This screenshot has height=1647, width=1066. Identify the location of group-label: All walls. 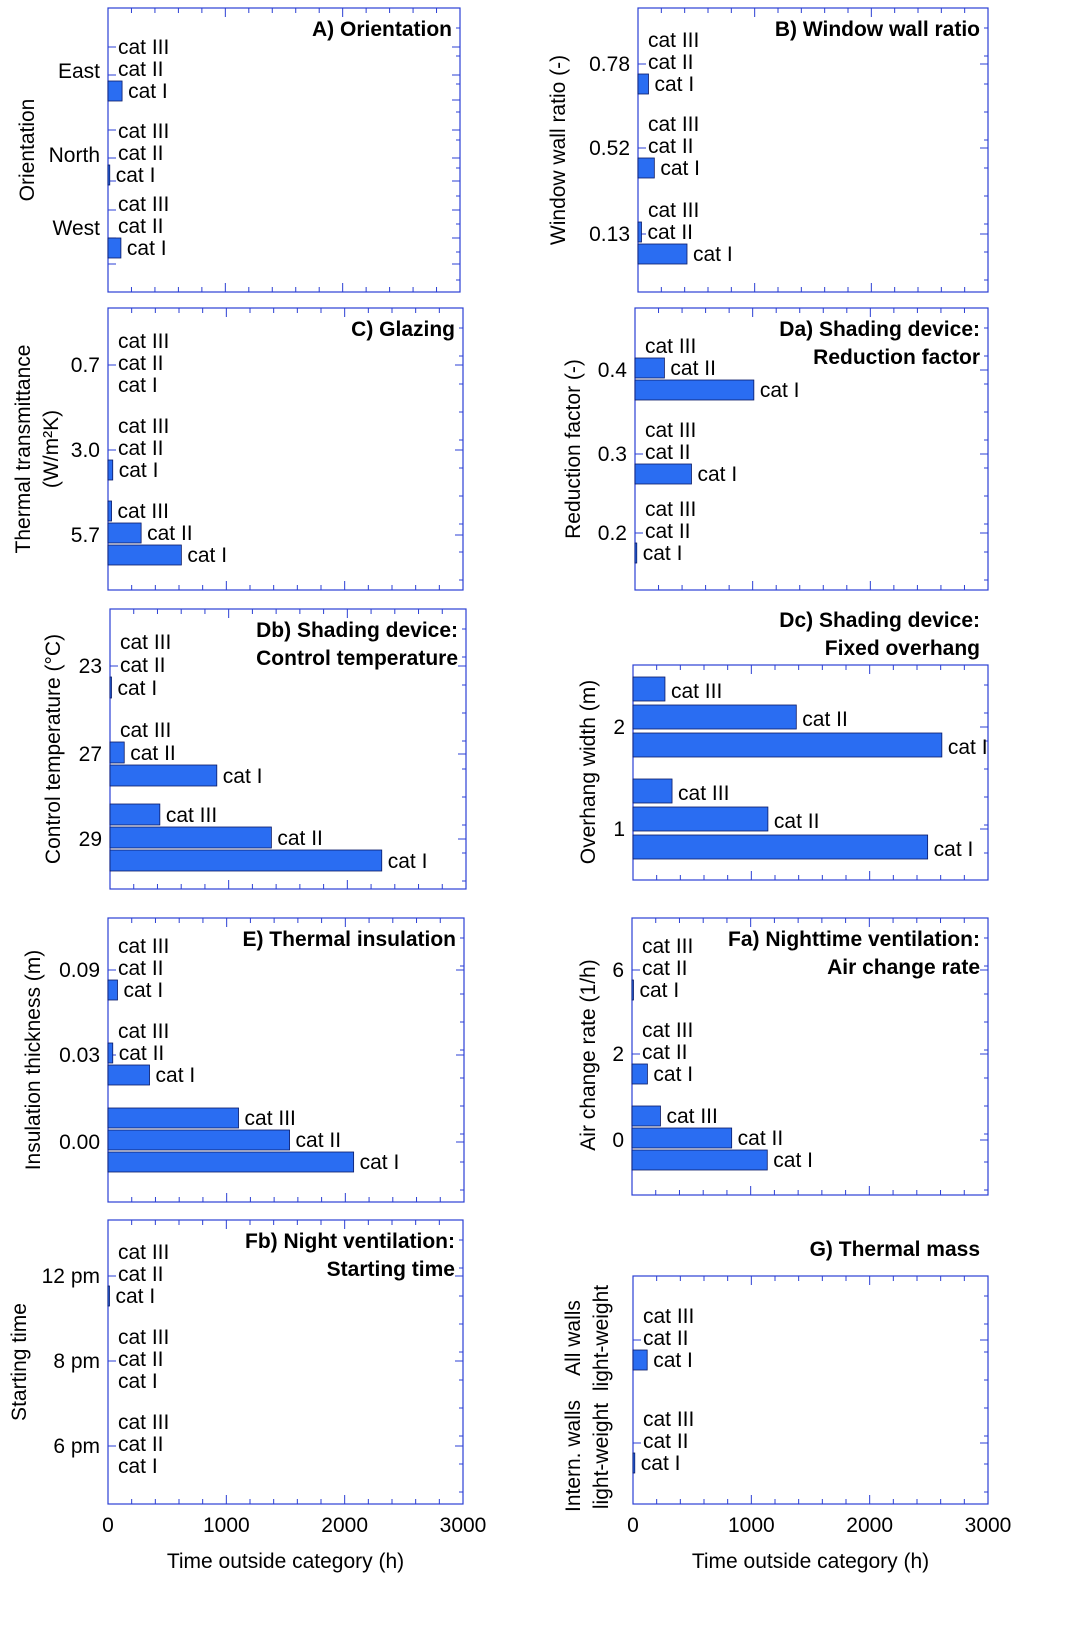
(573, 1338).